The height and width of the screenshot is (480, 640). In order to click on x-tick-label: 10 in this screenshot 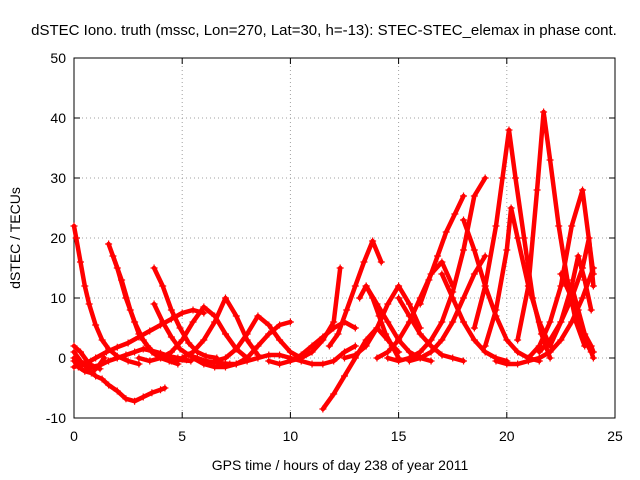, I will do `click(291, 436)`.